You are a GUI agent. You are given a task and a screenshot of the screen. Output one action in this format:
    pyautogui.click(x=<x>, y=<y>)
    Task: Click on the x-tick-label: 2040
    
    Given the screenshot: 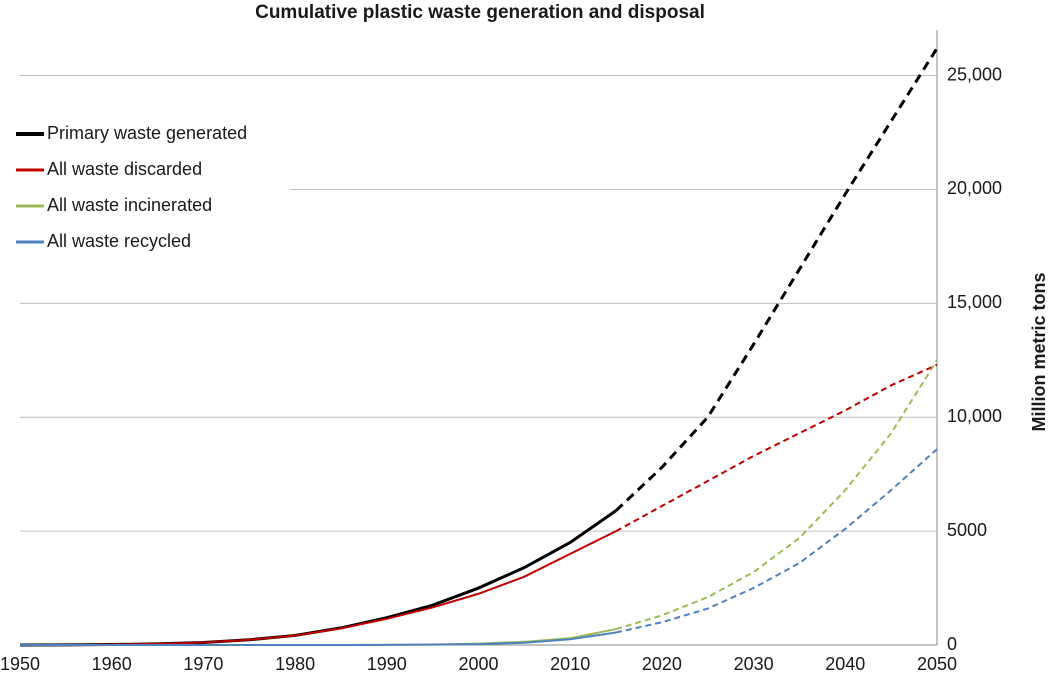 What is the action you would take?
    pyautogui.click(x=845, y=664)
    